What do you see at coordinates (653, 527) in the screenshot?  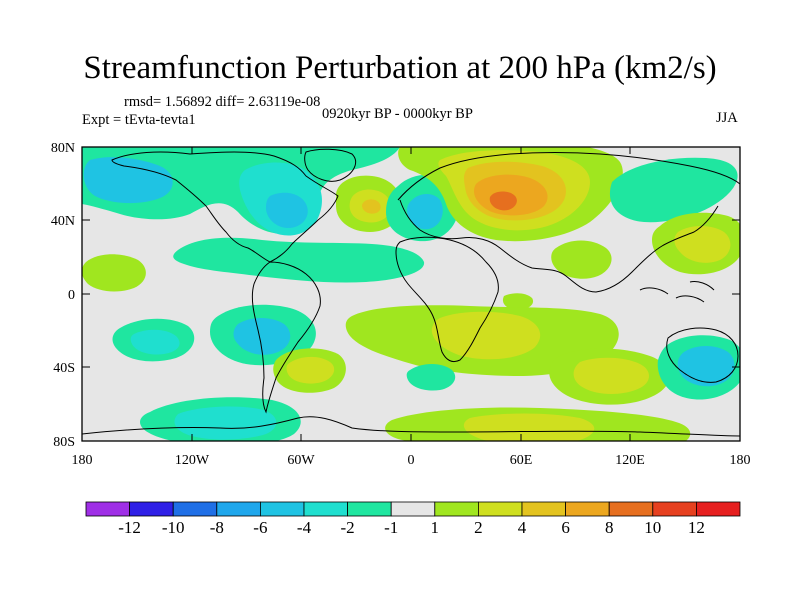 I see `colorbar-label: 10` at bounding box center [653, 527].